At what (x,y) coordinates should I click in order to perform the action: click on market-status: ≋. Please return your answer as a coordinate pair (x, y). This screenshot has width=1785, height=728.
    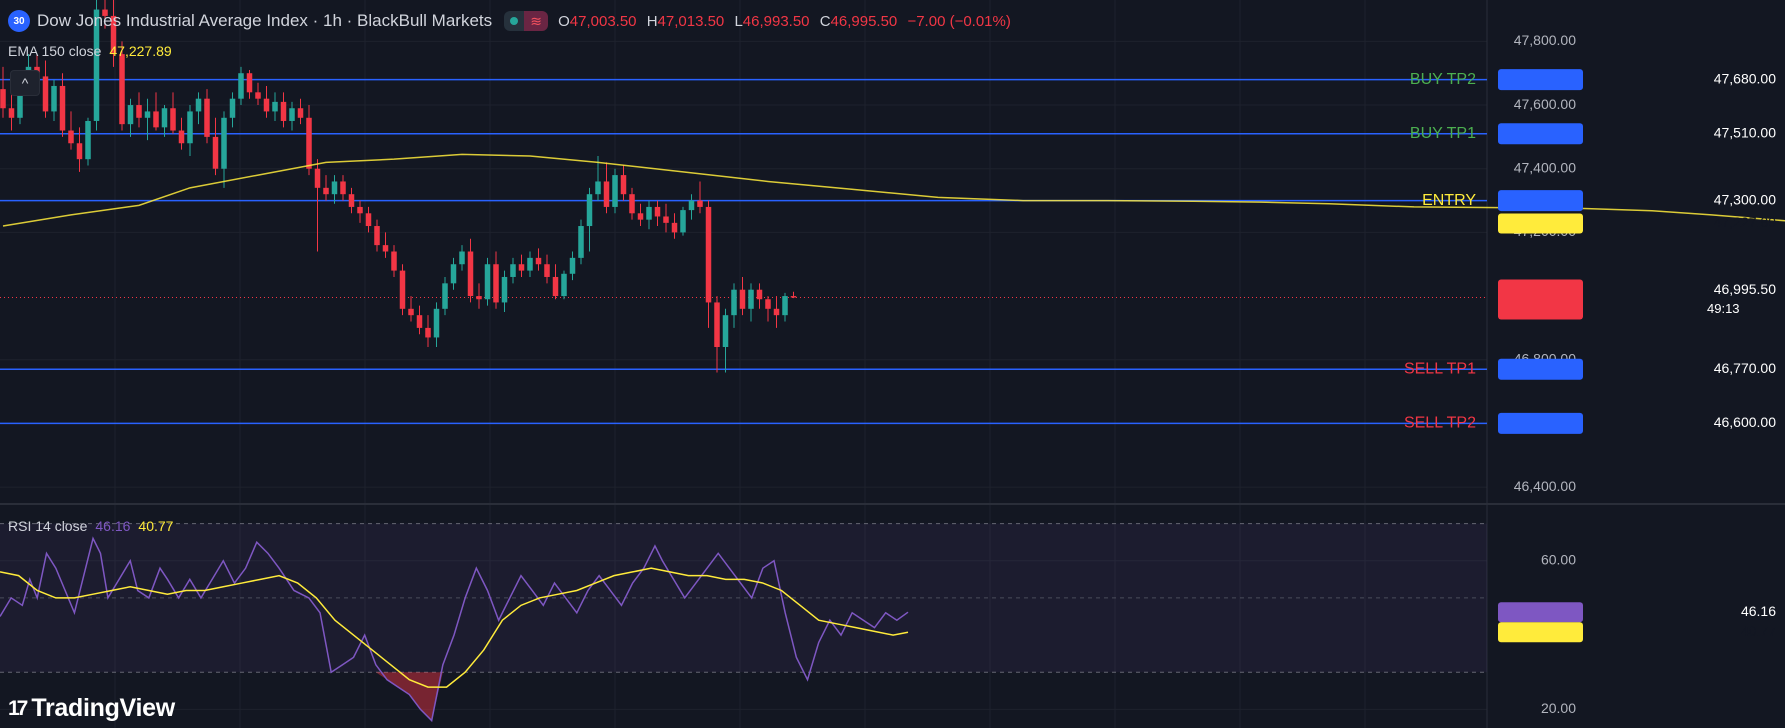
    Looking at the image, I should click on (526, 21).